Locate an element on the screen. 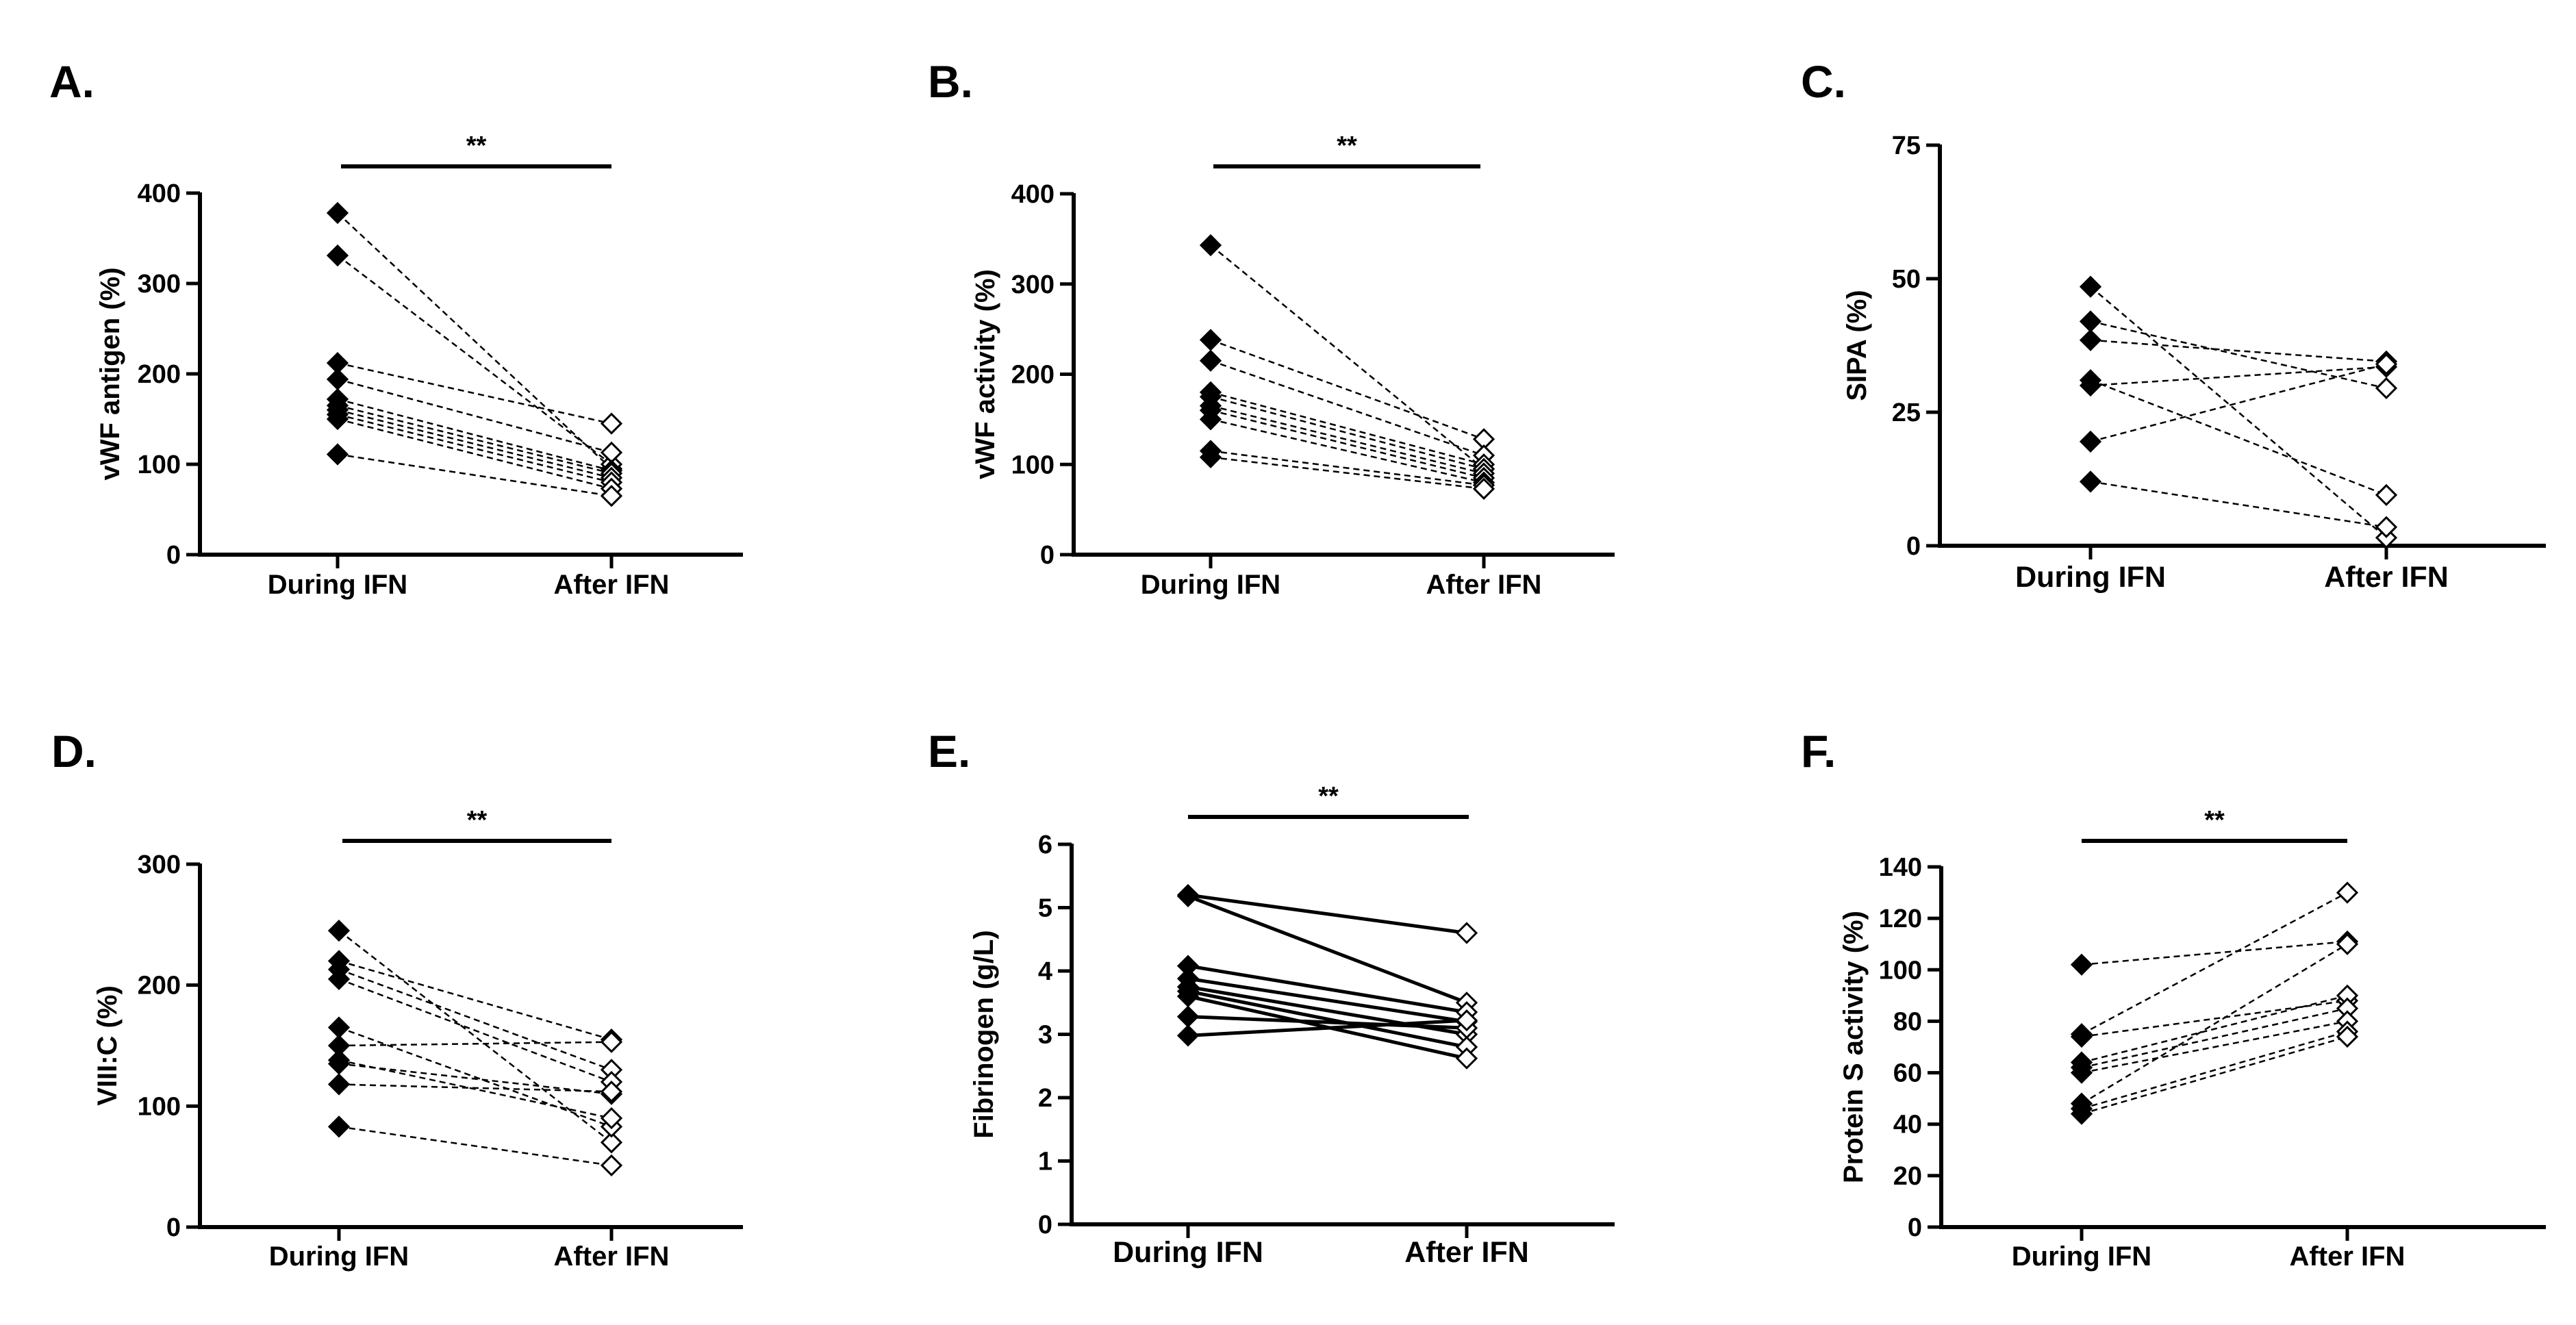 This screenshot has height=1325, width=2576. y-tick-label: 300 is located at coordinates (159, 864).